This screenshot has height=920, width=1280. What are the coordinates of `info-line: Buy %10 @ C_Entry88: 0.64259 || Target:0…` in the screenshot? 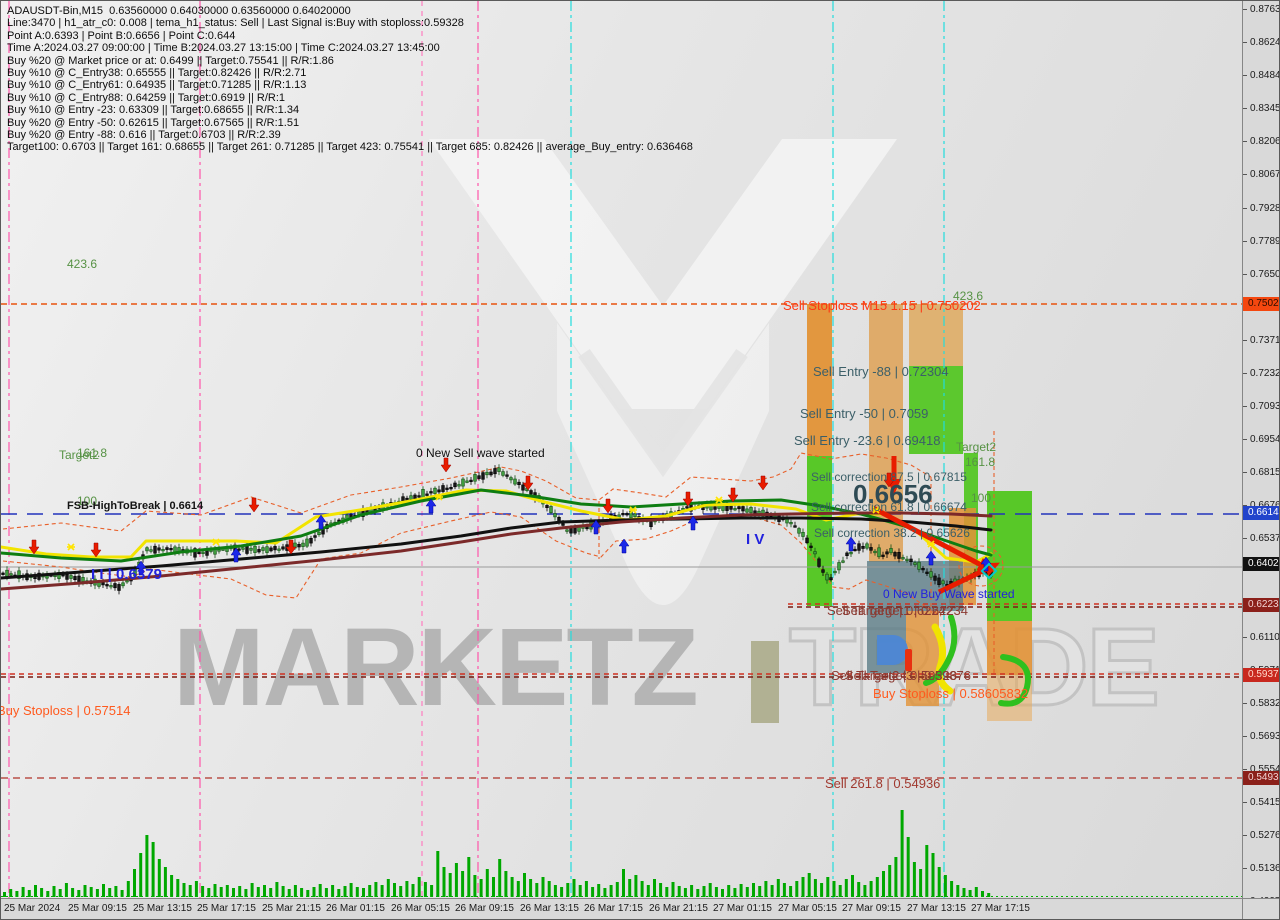 It's located at (146, 97).